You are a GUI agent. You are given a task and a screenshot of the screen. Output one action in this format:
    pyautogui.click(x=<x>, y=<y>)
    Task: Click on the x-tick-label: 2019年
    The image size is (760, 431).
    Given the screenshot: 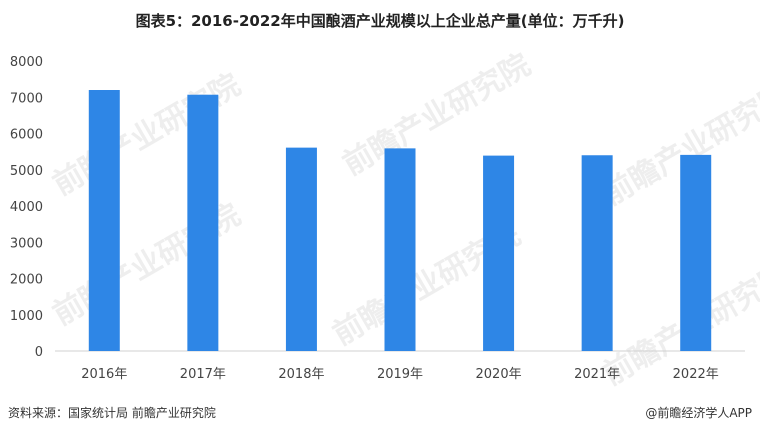 What is the action you would take?
    pyautogui.click(x=400, y=374)
    